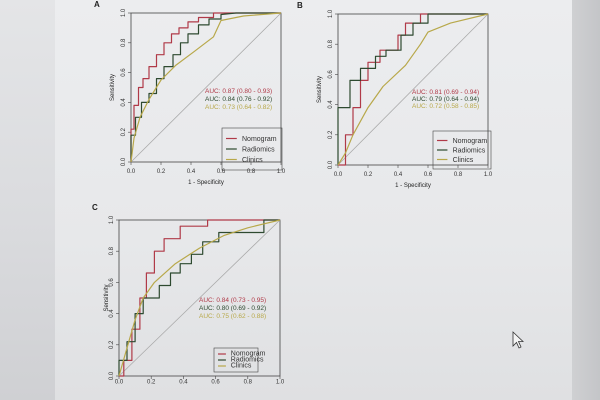 This screenshot has width=600, height=400. What do you see at coordinates (445, 99) in the screenshot?
I see `auc-label-radiomics: AUC: 0.79 (0.64 - 0.94)` at bounding box center [445, 99].